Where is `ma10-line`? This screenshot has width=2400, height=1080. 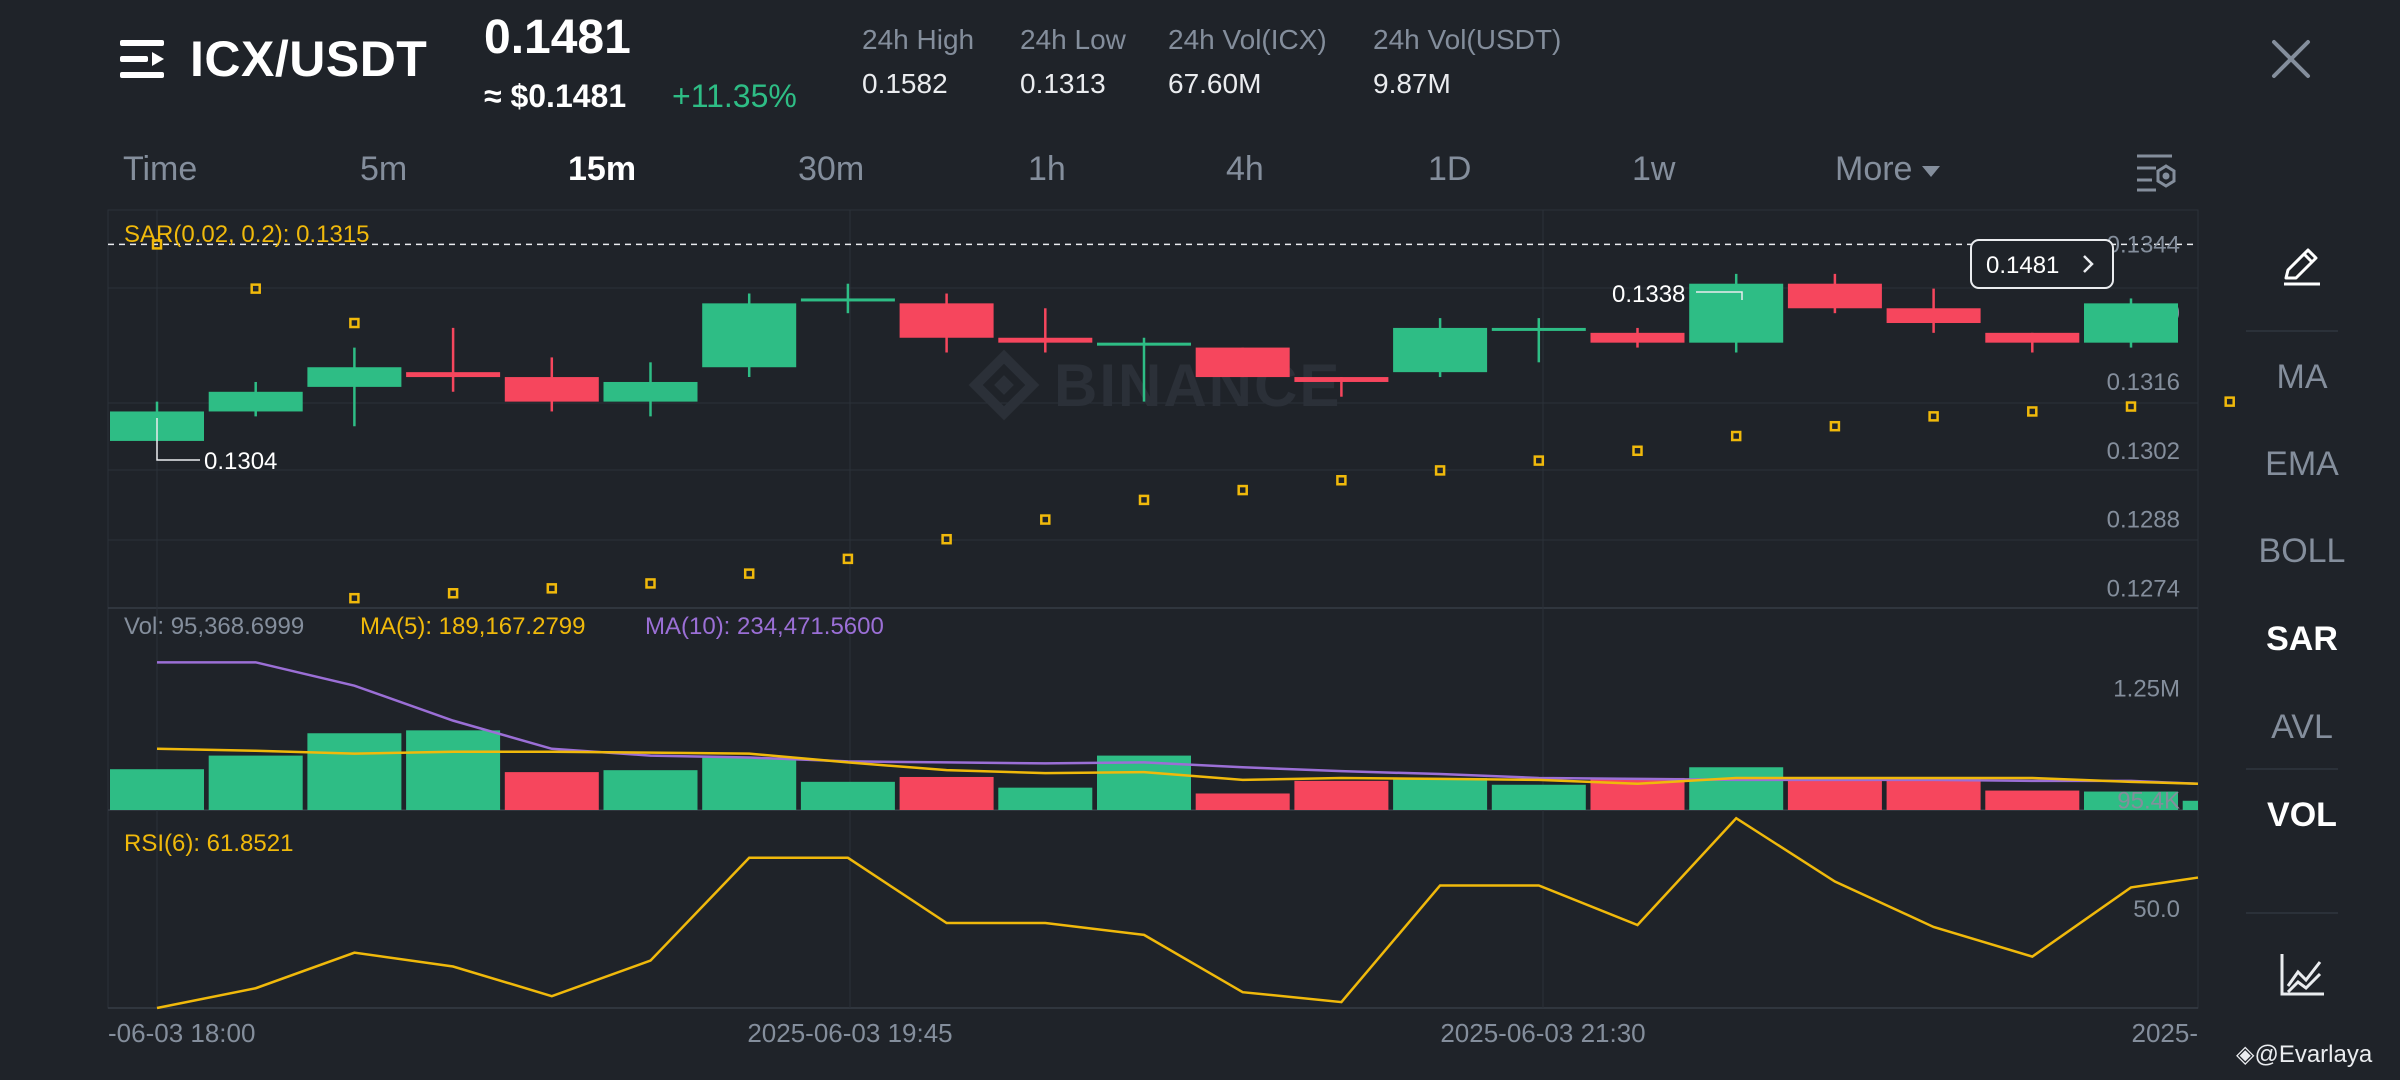 ma10-line is located at coordinates (1178, 723).